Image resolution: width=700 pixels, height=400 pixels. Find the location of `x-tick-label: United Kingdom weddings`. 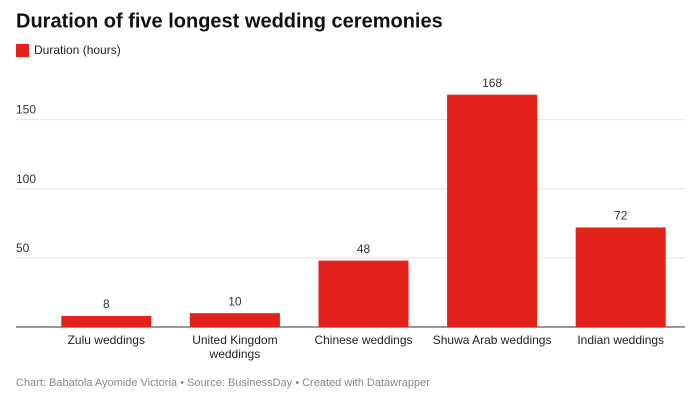

x-tick-label: United Kingdom weddings is located at coordinates (235, 347).